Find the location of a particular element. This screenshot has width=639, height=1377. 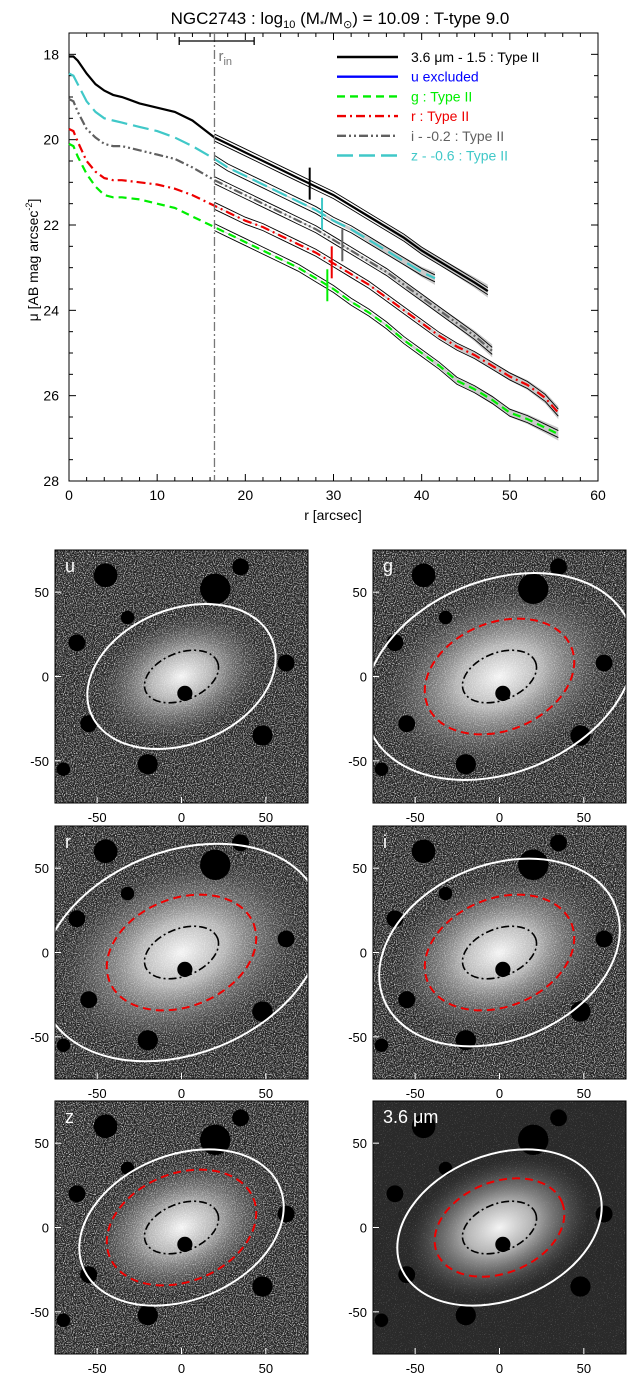

r-in-label: rin is located at coordinates (225, 58).